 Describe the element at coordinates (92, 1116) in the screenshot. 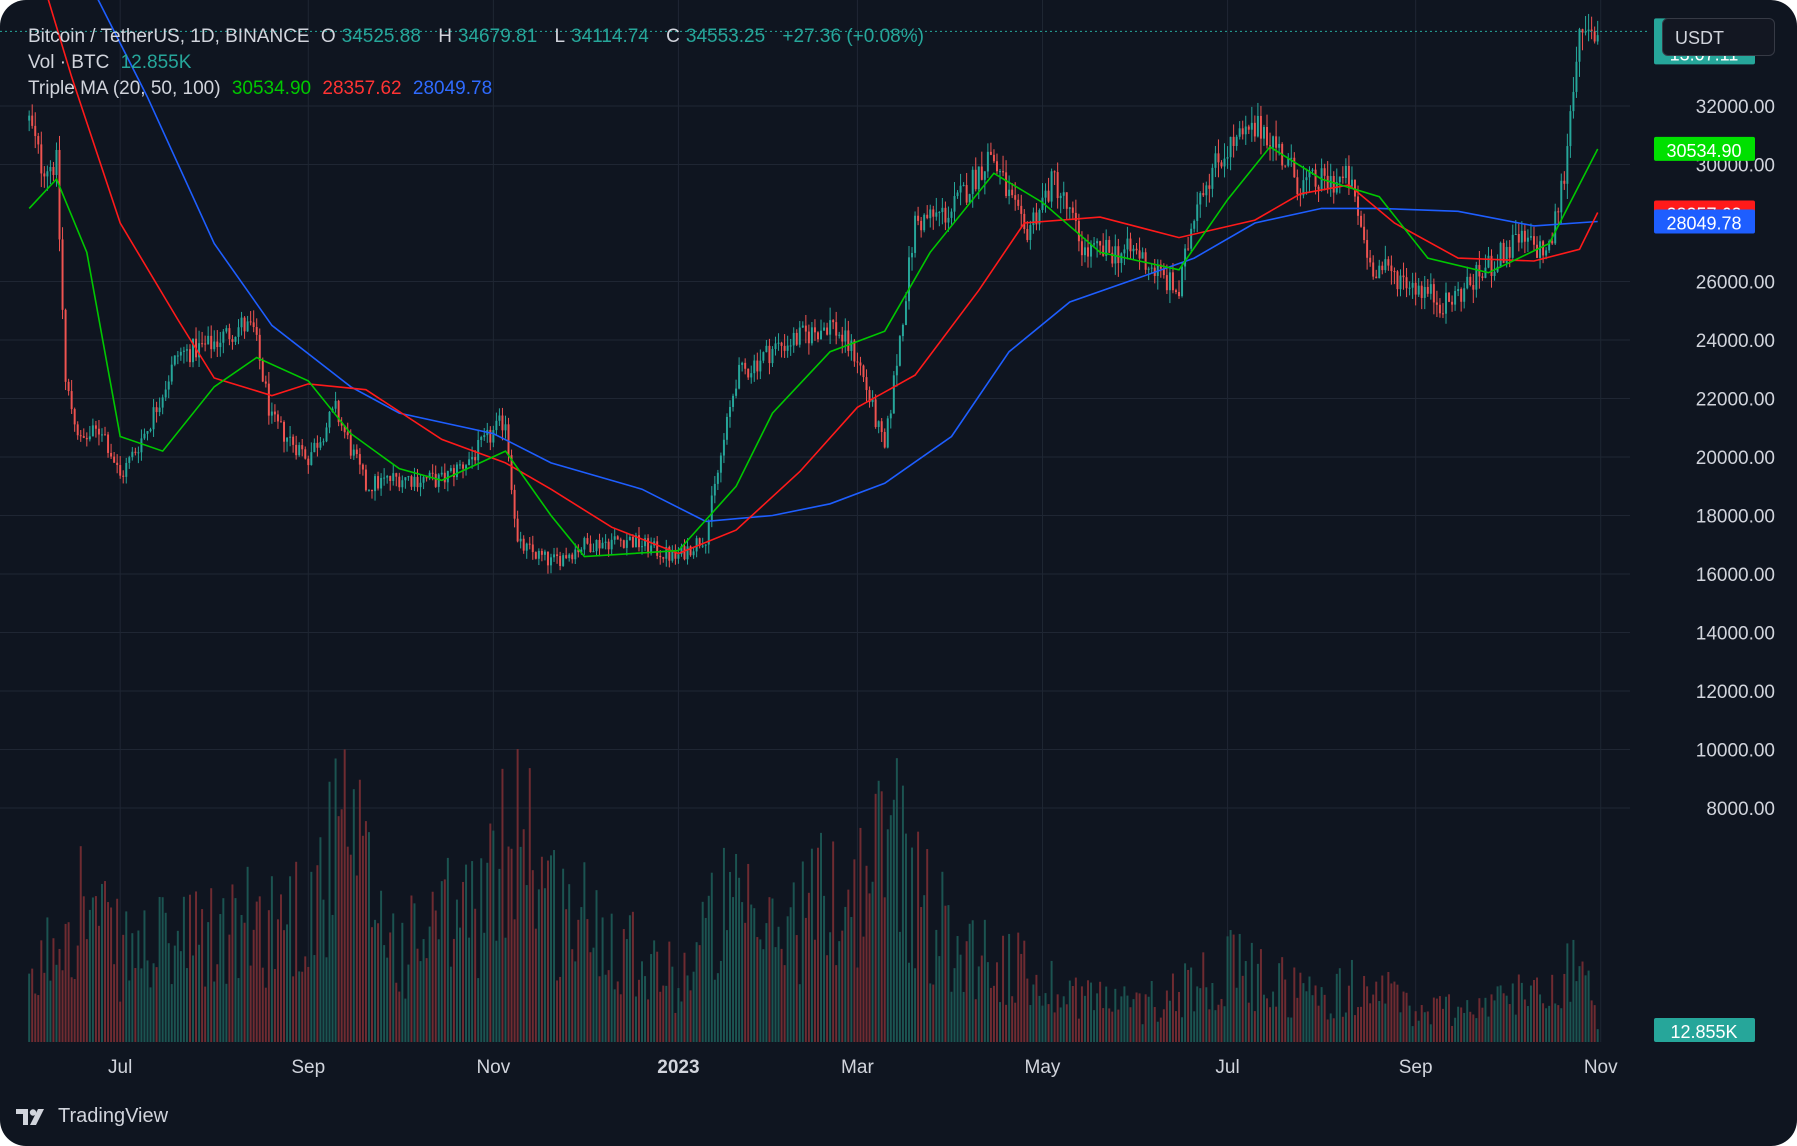

I see `brand: TradingView` at that location.